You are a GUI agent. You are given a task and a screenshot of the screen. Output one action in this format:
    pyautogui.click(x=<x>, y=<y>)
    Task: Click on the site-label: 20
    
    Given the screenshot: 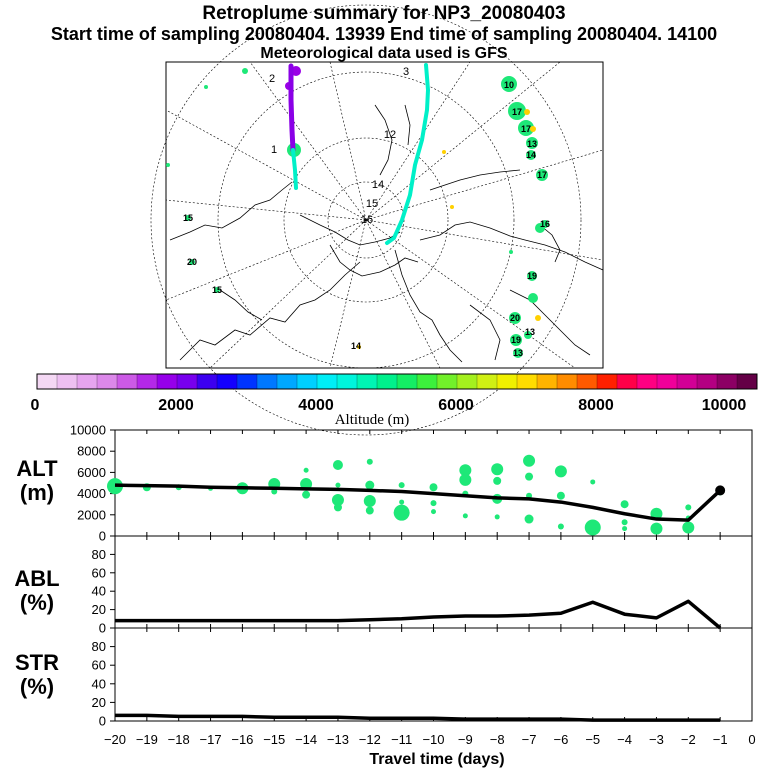 What is the action you would take?
    pyautogui.click(x=515, y=318)
    